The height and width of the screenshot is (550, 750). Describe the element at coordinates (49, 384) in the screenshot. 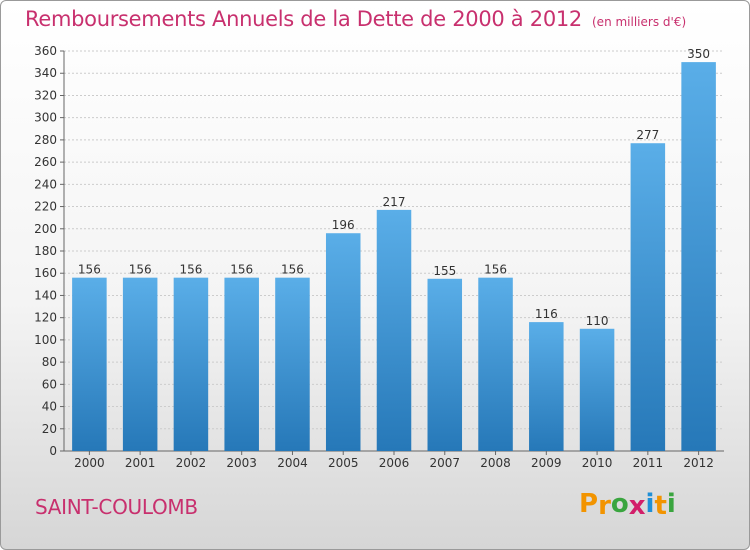

I see `y-tick-label: 60` at that location.